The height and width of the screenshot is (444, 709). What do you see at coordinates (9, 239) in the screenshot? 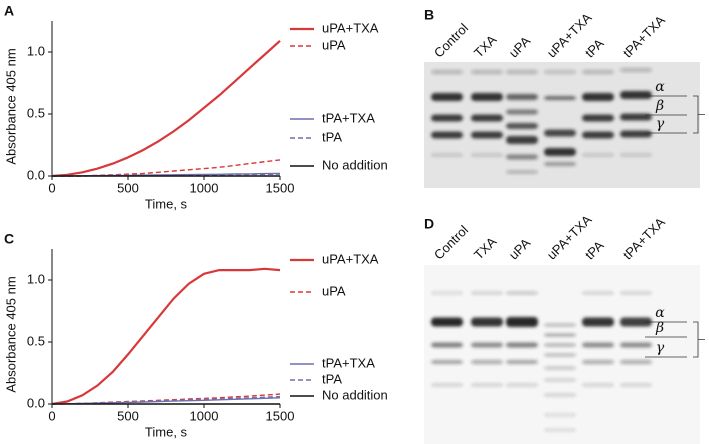
I see `panel-letter: C` at bounding box center [9, 239].